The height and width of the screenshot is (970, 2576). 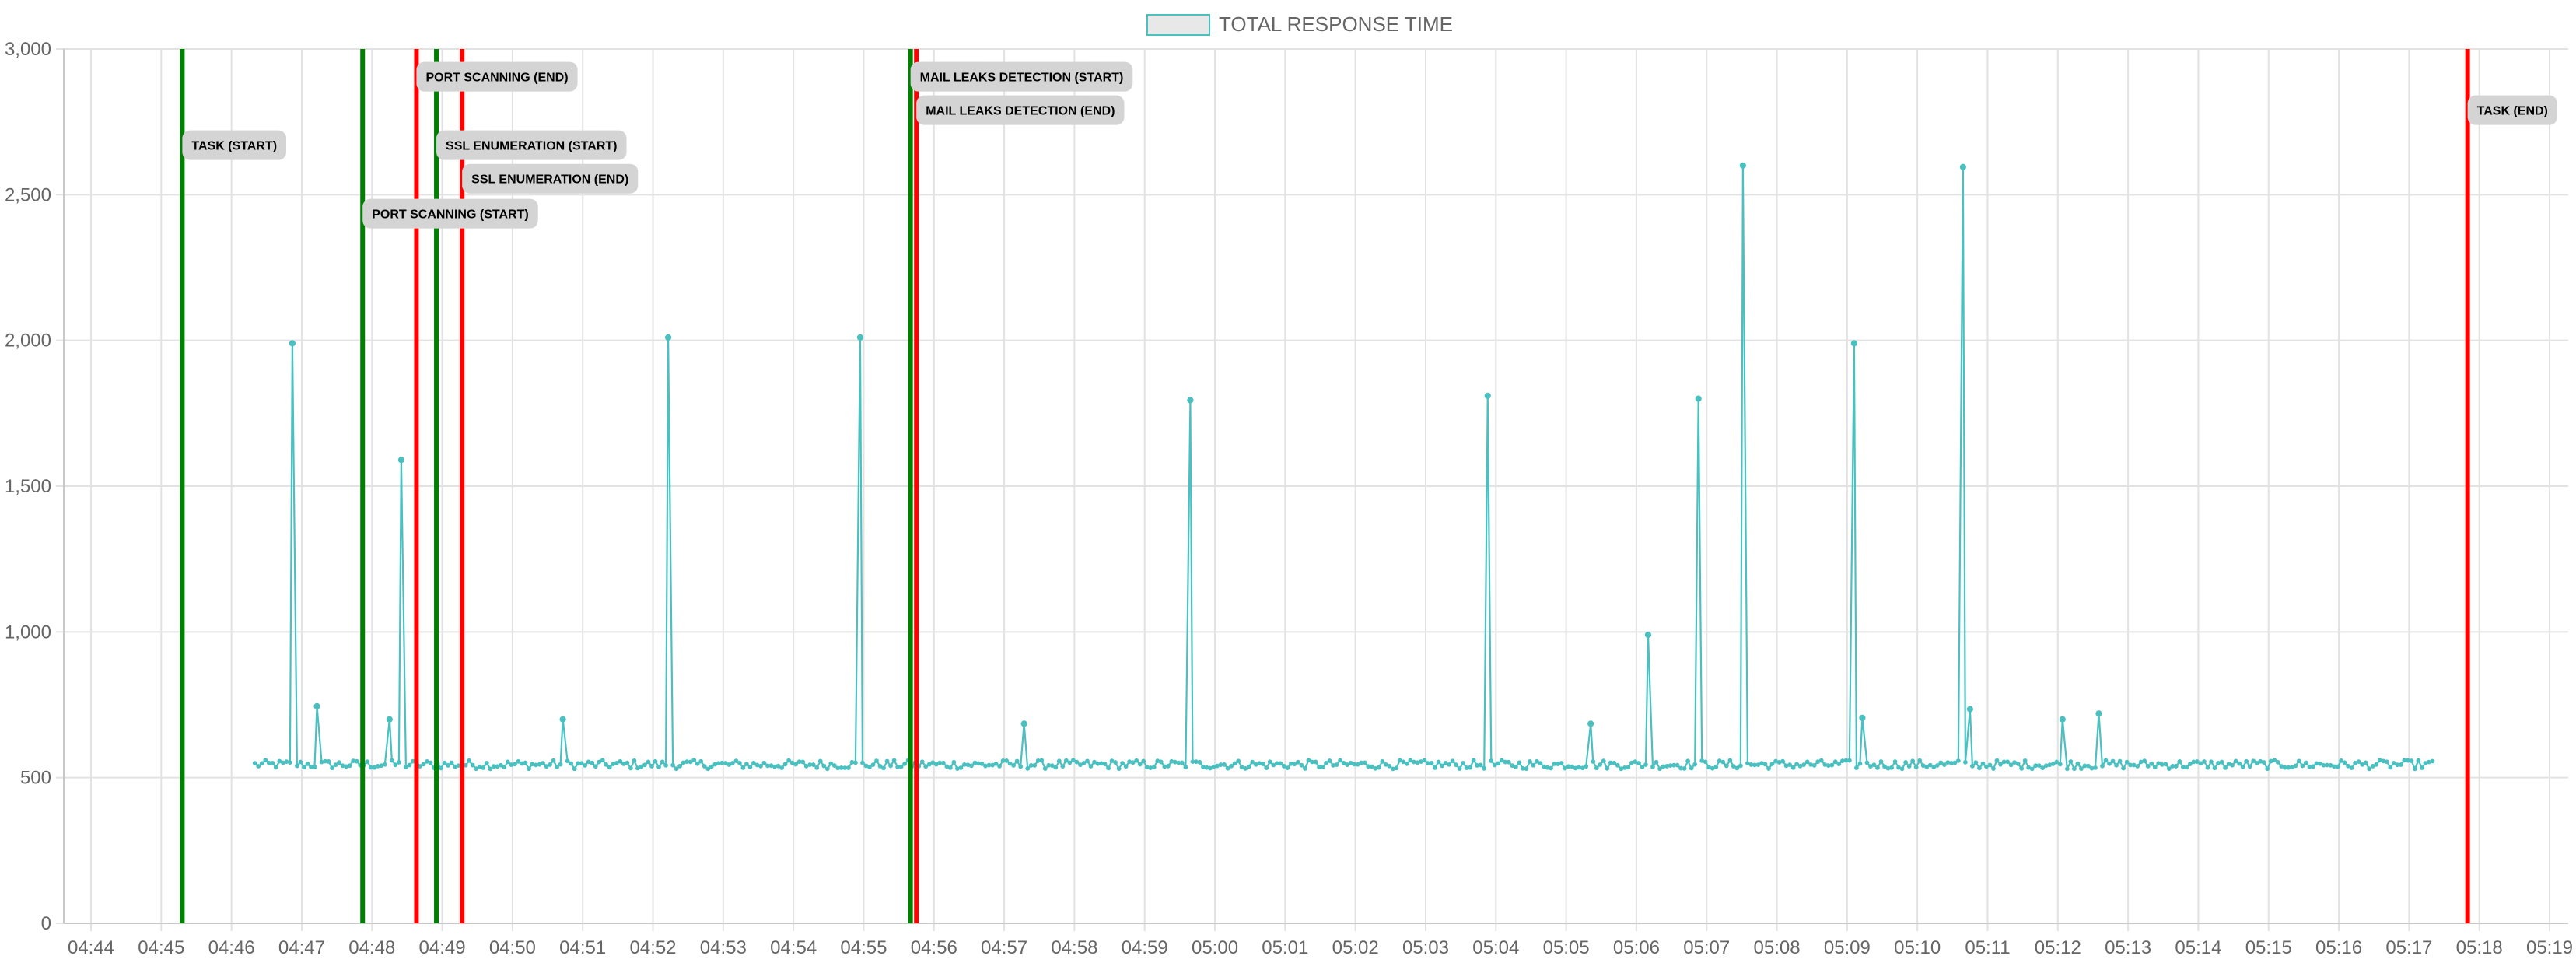 I want to click on x-tick-label: 04:56, so click(x=934, y=947).